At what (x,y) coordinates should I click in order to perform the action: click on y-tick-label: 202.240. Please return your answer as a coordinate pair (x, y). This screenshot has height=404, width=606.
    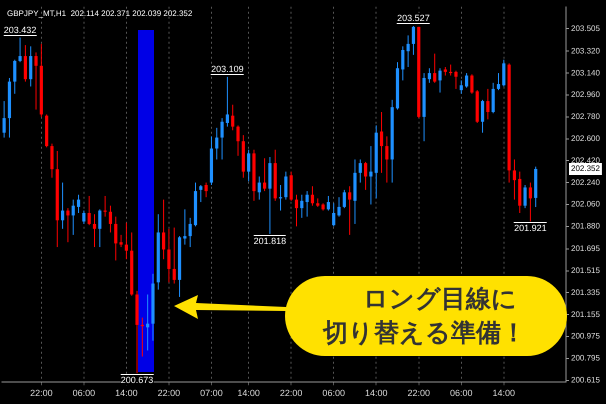
    Looking at the image, I should click on (585, 182).